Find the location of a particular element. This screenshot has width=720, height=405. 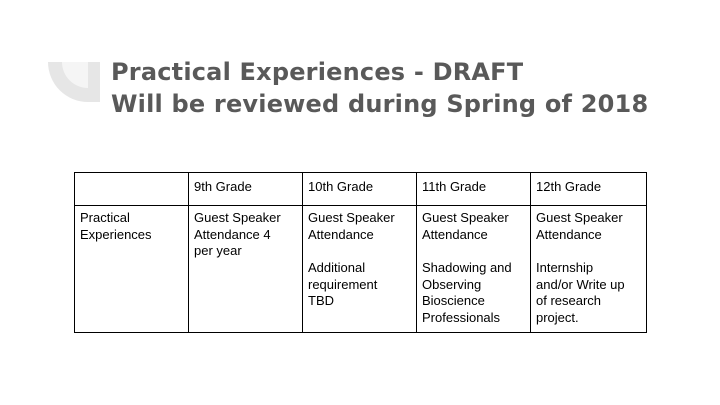

corner-decoration is located at coordinates (74, 82).